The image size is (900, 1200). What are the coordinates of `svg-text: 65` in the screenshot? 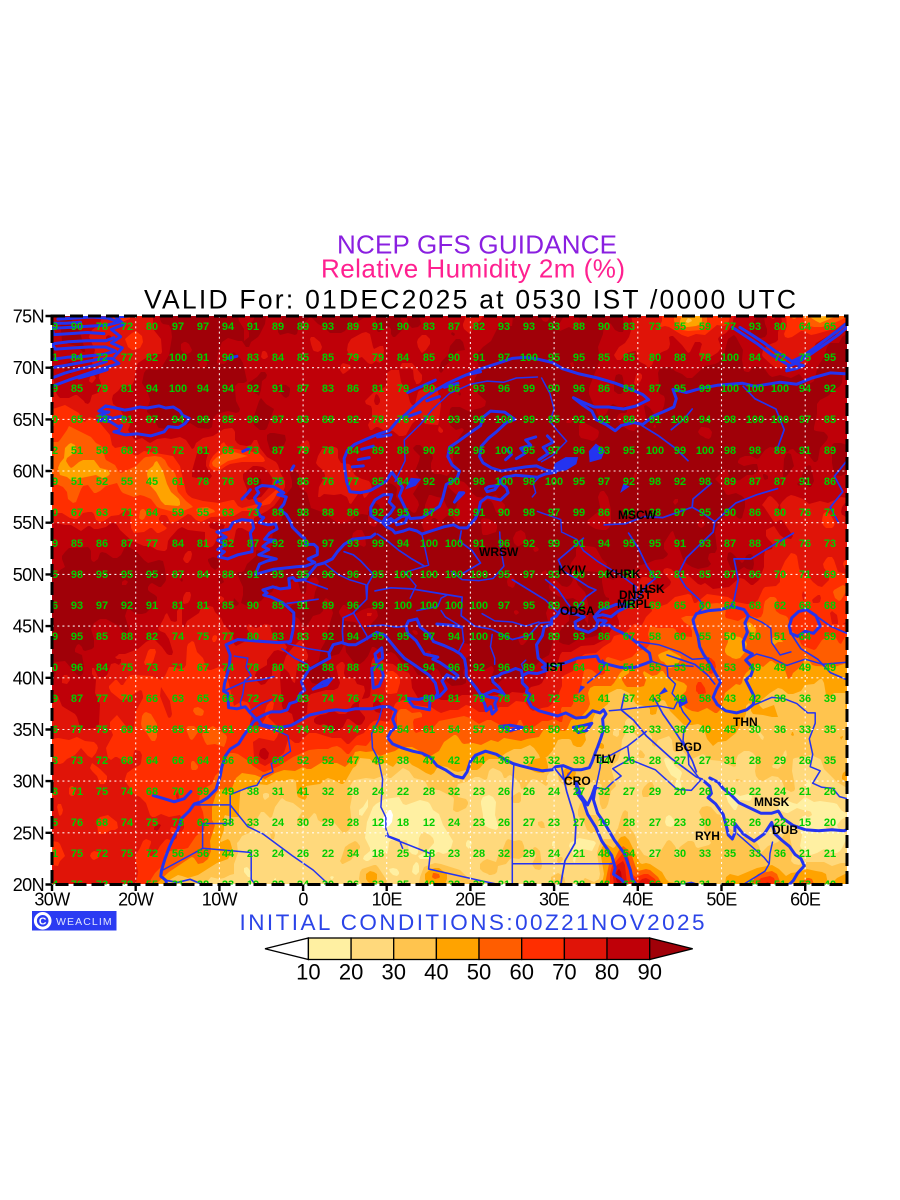 It's located at (228, 451).